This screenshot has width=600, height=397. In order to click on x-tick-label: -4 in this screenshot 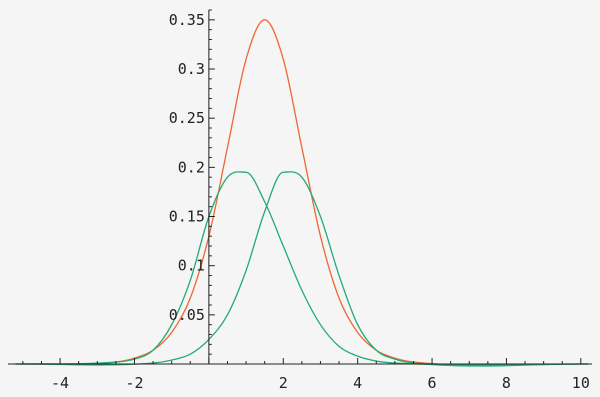, I will do `click(60, 383)`.